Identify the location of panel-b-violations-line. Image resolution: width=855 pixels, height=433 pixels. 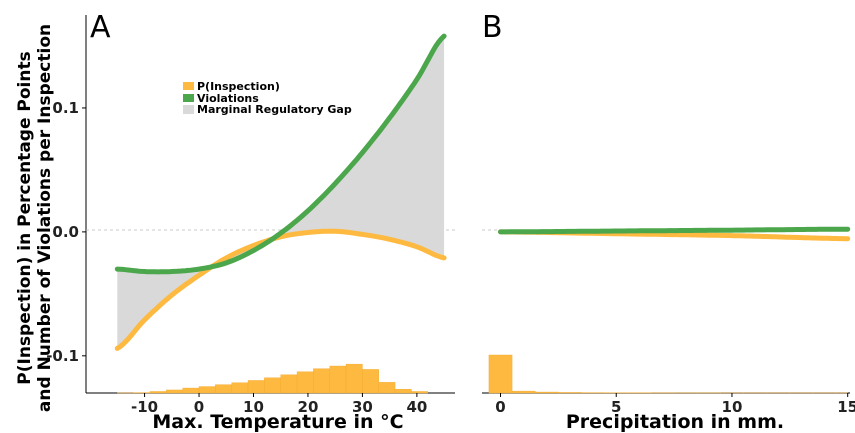
(674, 230).